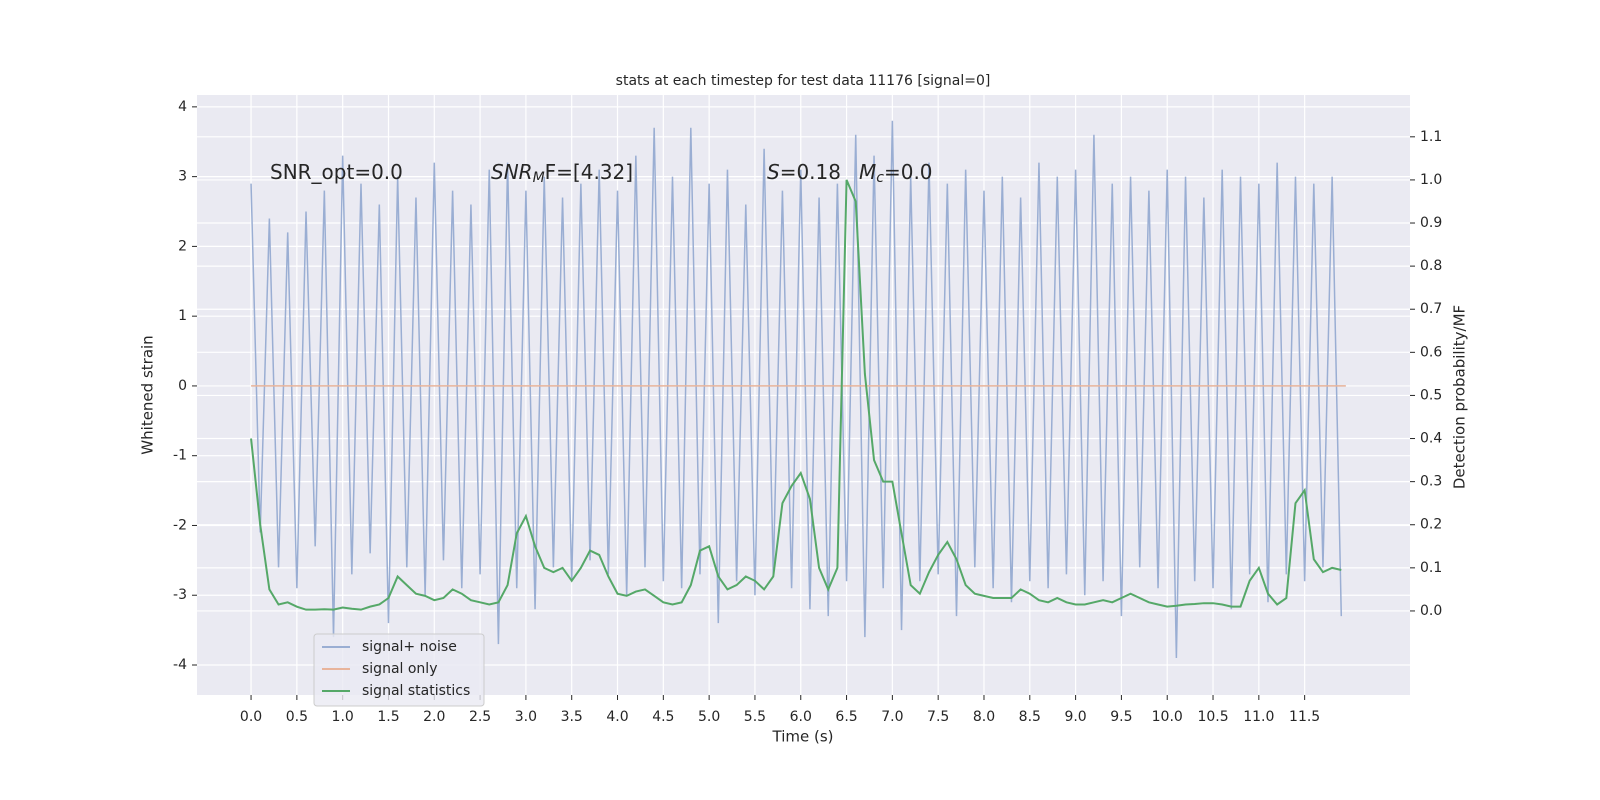 The width and height of the screenshot is (1600, 800). Describe the element at coordinates (617, 717) in the screenshot. I see `x-tick-label: 4.0` at that location.